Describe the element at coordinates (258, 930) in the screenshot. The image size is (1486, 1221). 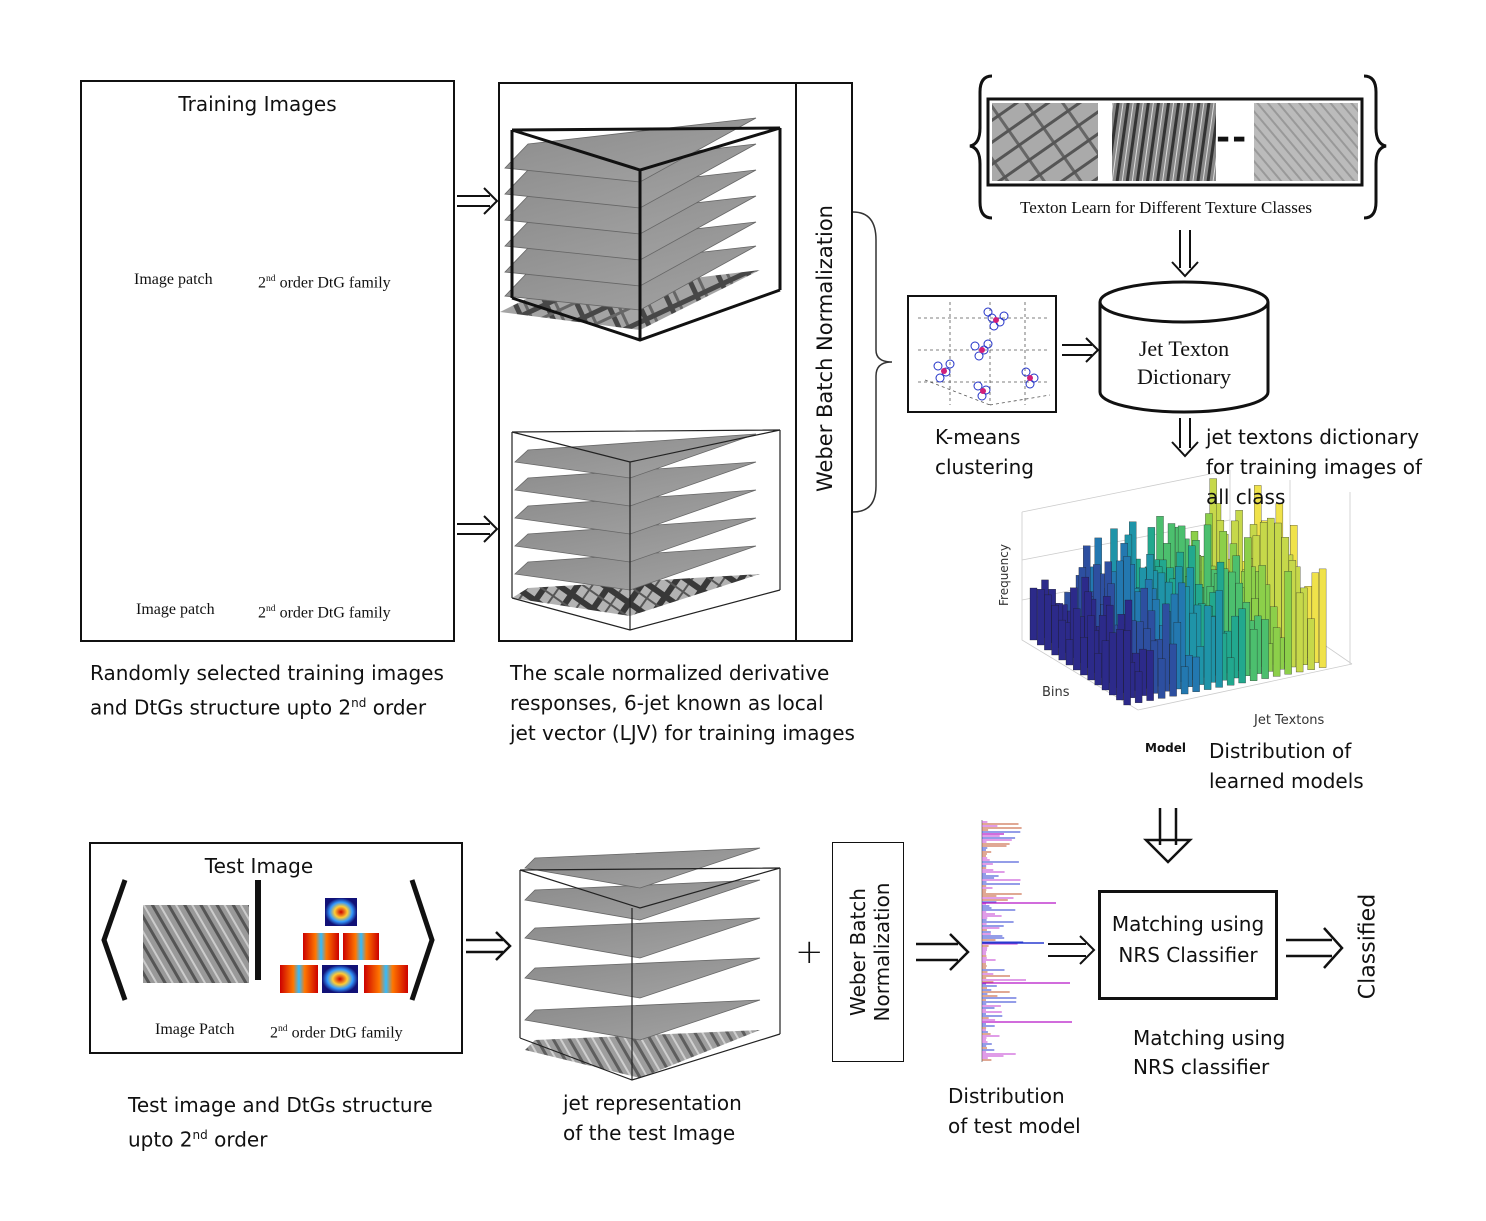
I see `test-separator` at that location.